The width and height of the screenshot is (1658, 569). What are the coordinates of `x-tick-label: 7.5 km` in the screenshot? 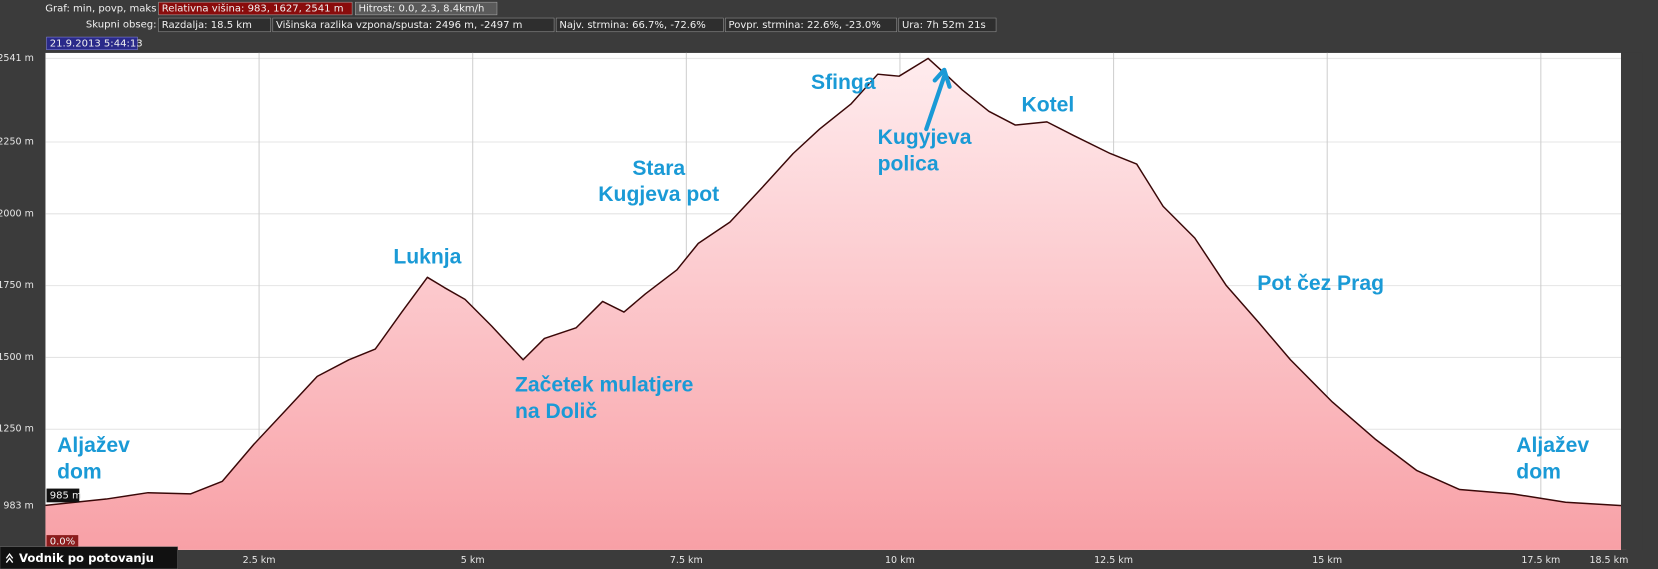 It's located at (686, 560).